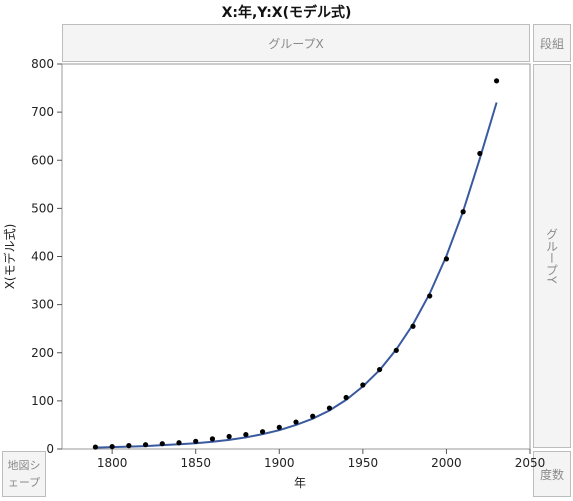 The height and width of the screenshot is (501, 573). I want to click on group-y-zone: グループY, so click(552, 256).